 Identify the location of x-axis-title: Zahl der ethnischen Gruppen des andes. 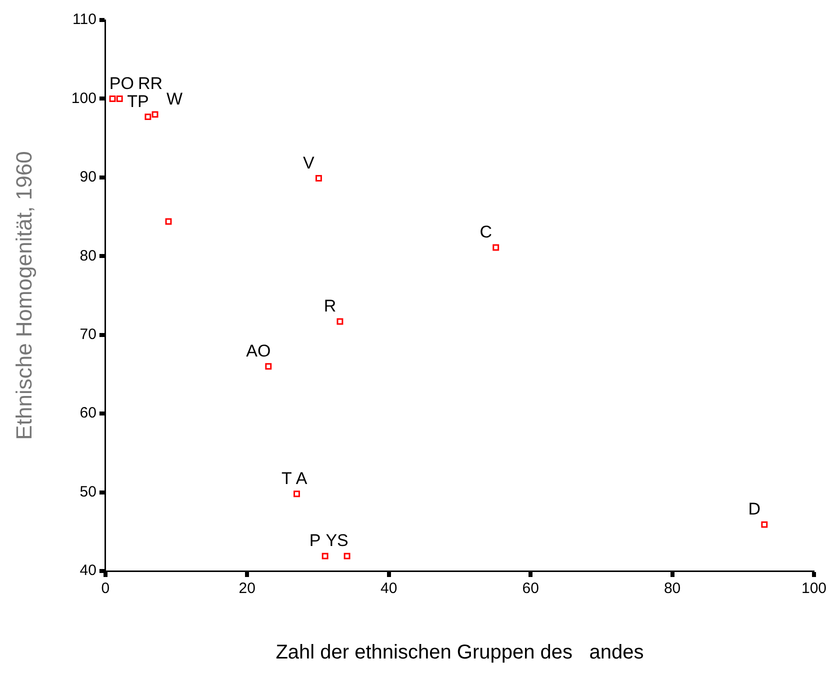
(460, 653).